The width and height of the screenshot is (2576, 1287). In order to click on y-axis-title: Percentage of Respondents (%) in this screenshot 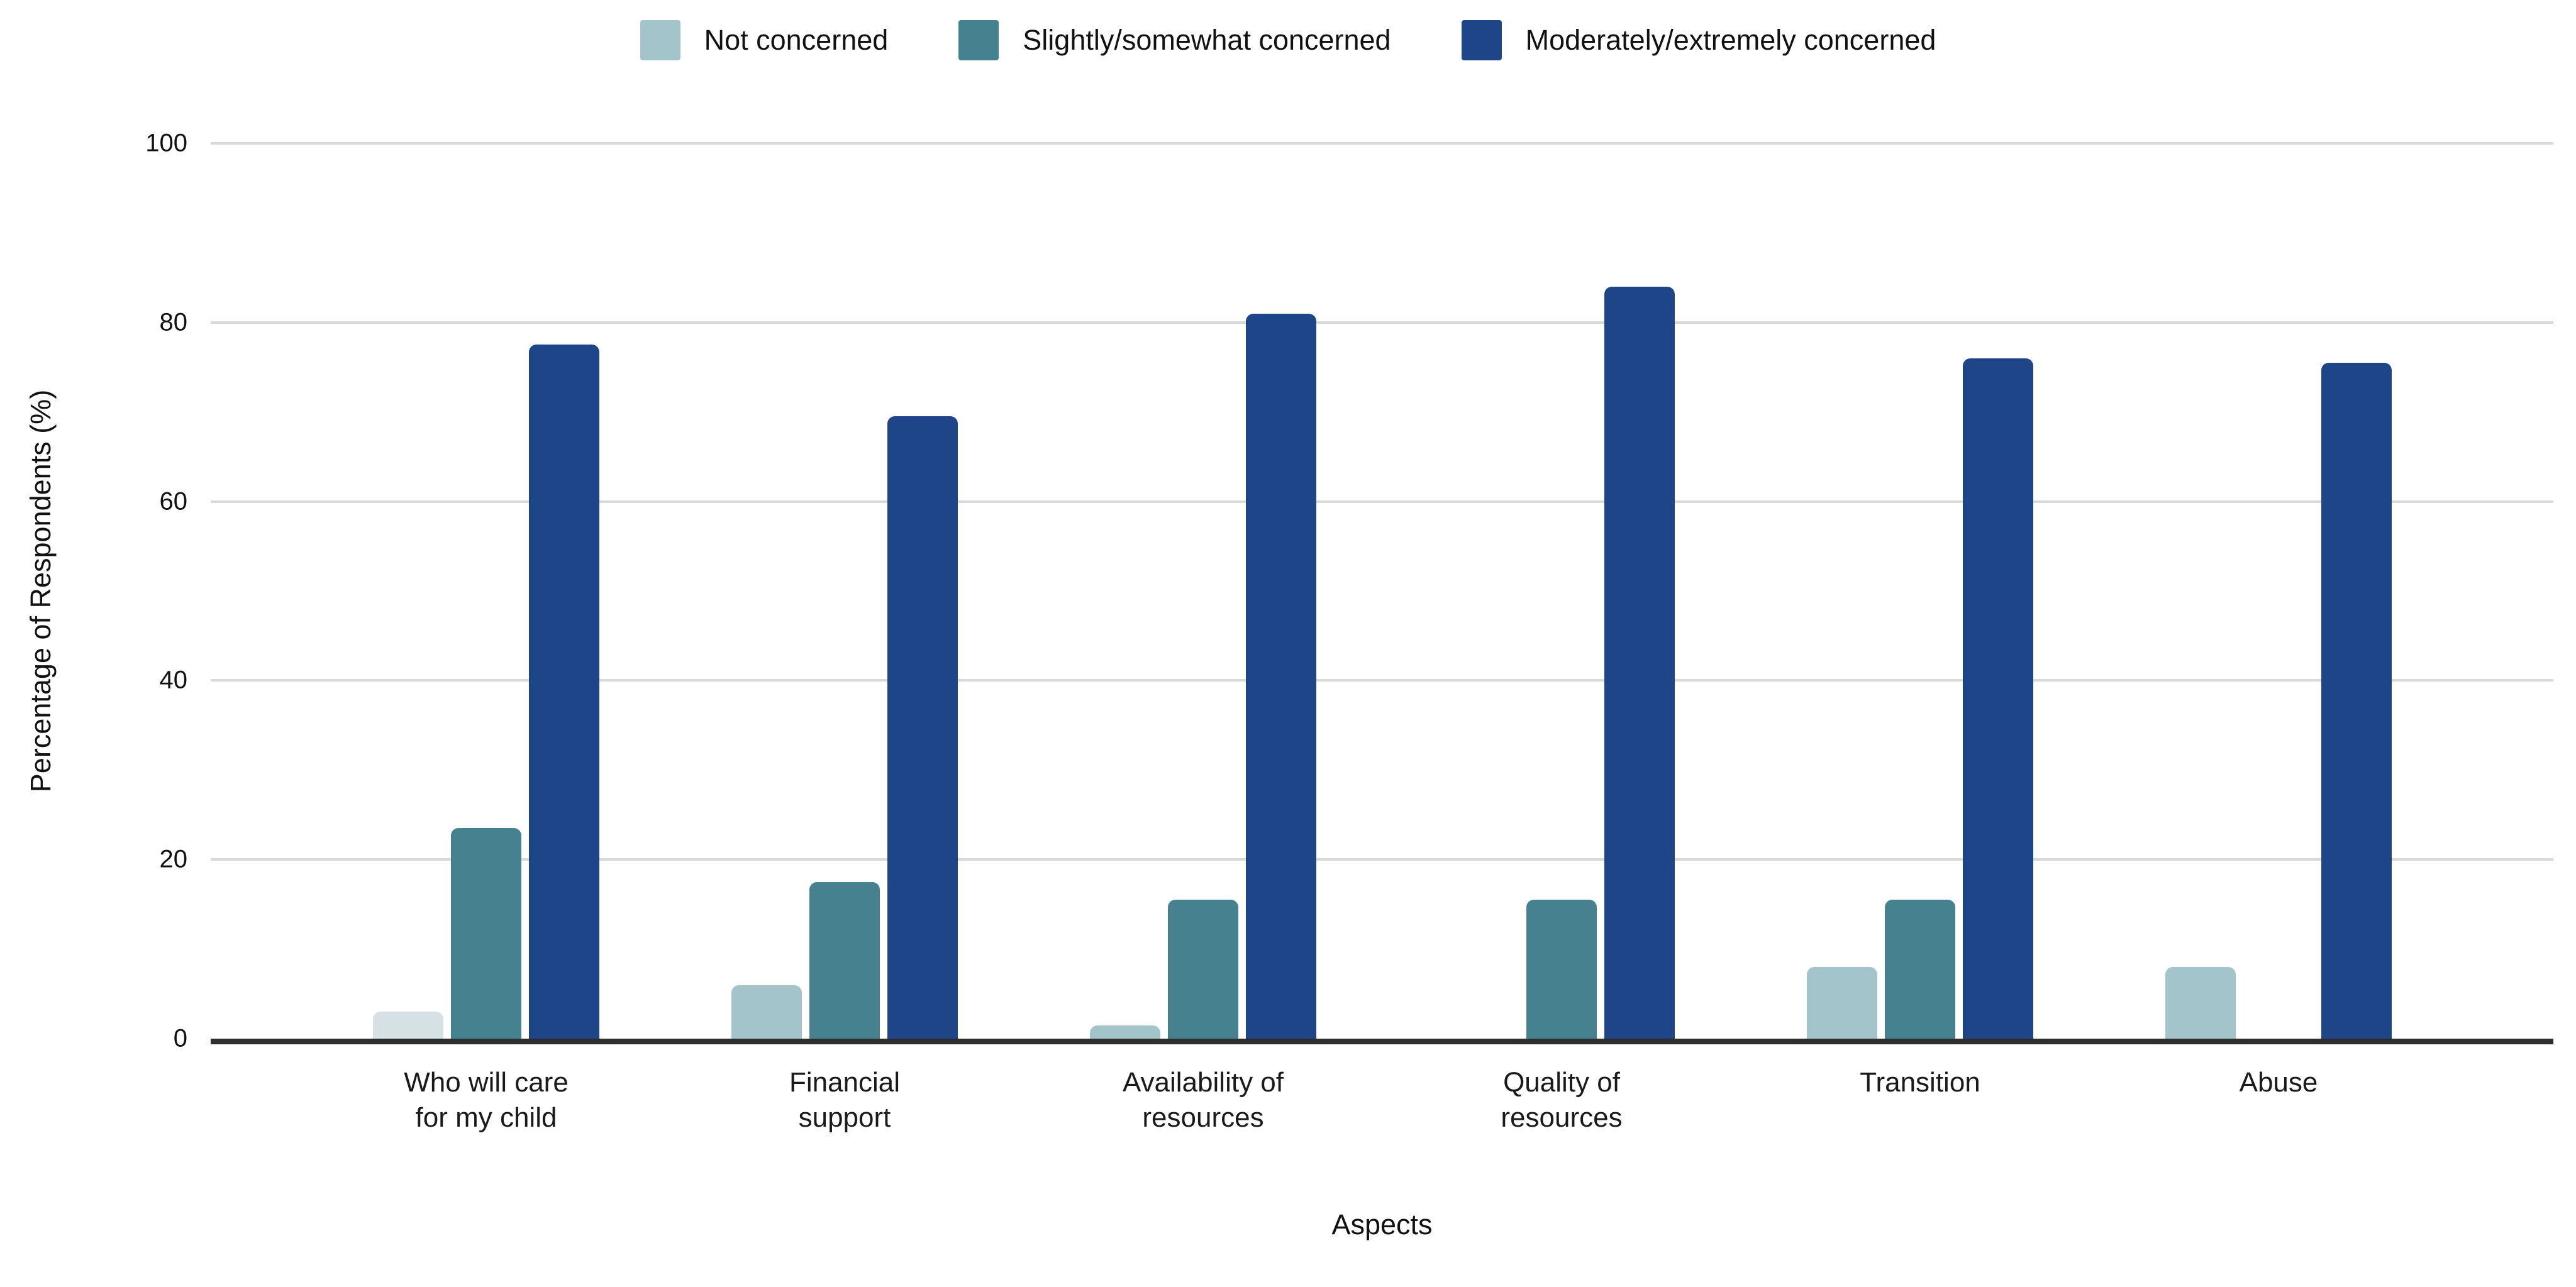, I will do `click(41, 591)`.